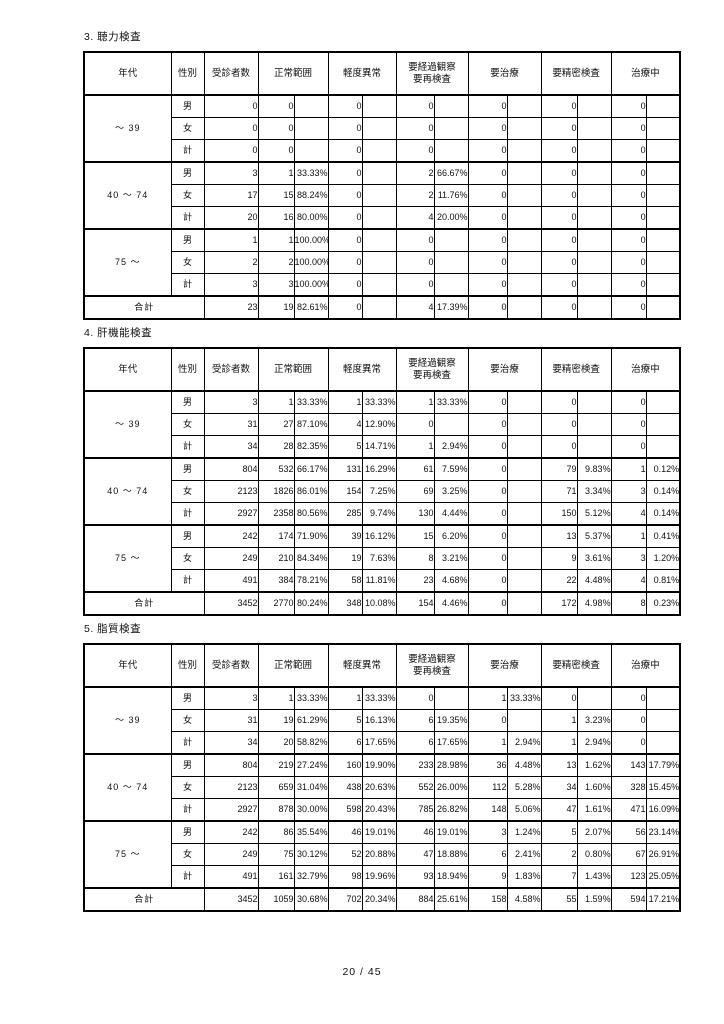 The image size is (724, 1024). What do you see at coordinates (628, 877) in the screenshot?
I see `count-cell: 123` at bounding box center [628, 877].